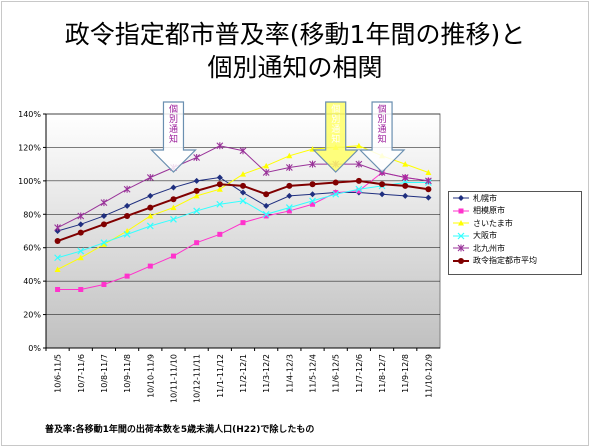 The width and height of the screenshot is (590, 447). I want to click on annotation-arrow-2: 個別通知, so click(336, 137).